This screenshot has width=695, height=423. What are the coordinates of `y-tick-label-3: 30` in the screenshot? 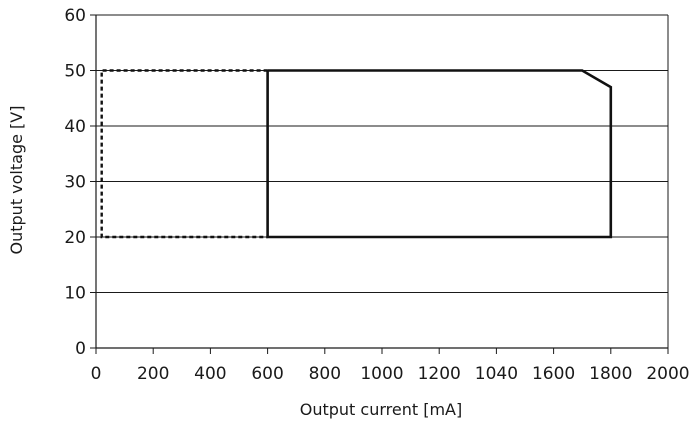 It's located at (75, 183).